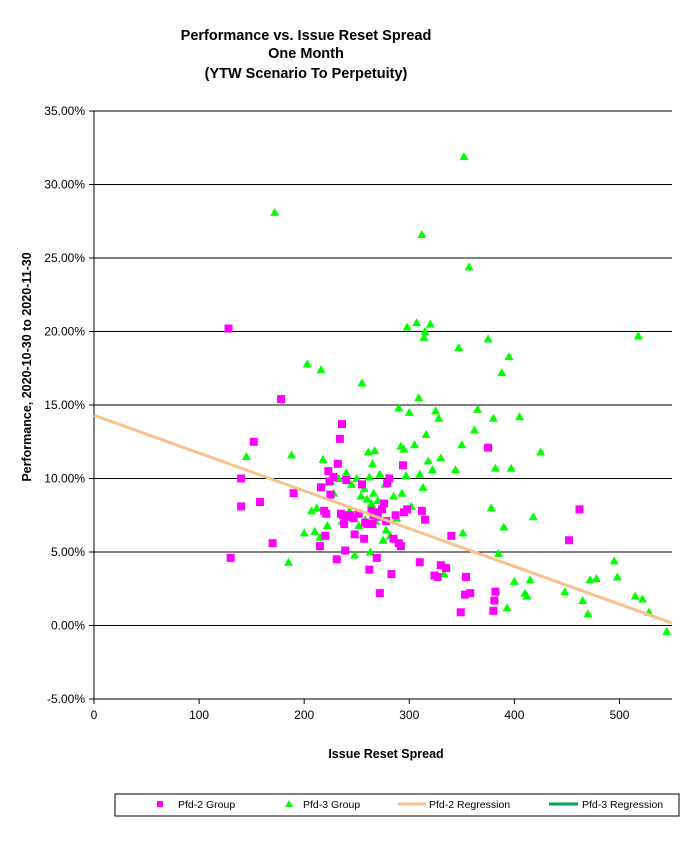 This screenshot has height=867, width=698. I want to click on x-tick-label: 100, so click(199, 715).